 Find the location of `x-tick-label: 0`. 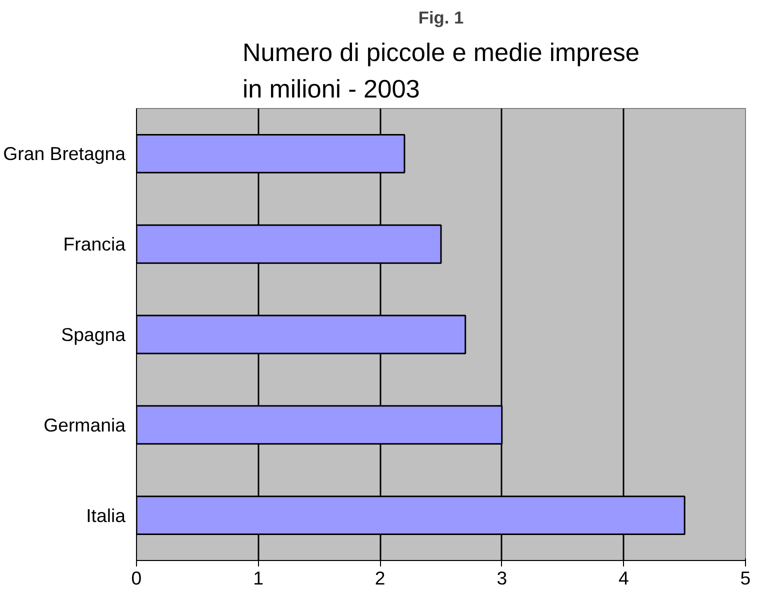

x-tick-label: 0 is located at coordinates (136, 578).